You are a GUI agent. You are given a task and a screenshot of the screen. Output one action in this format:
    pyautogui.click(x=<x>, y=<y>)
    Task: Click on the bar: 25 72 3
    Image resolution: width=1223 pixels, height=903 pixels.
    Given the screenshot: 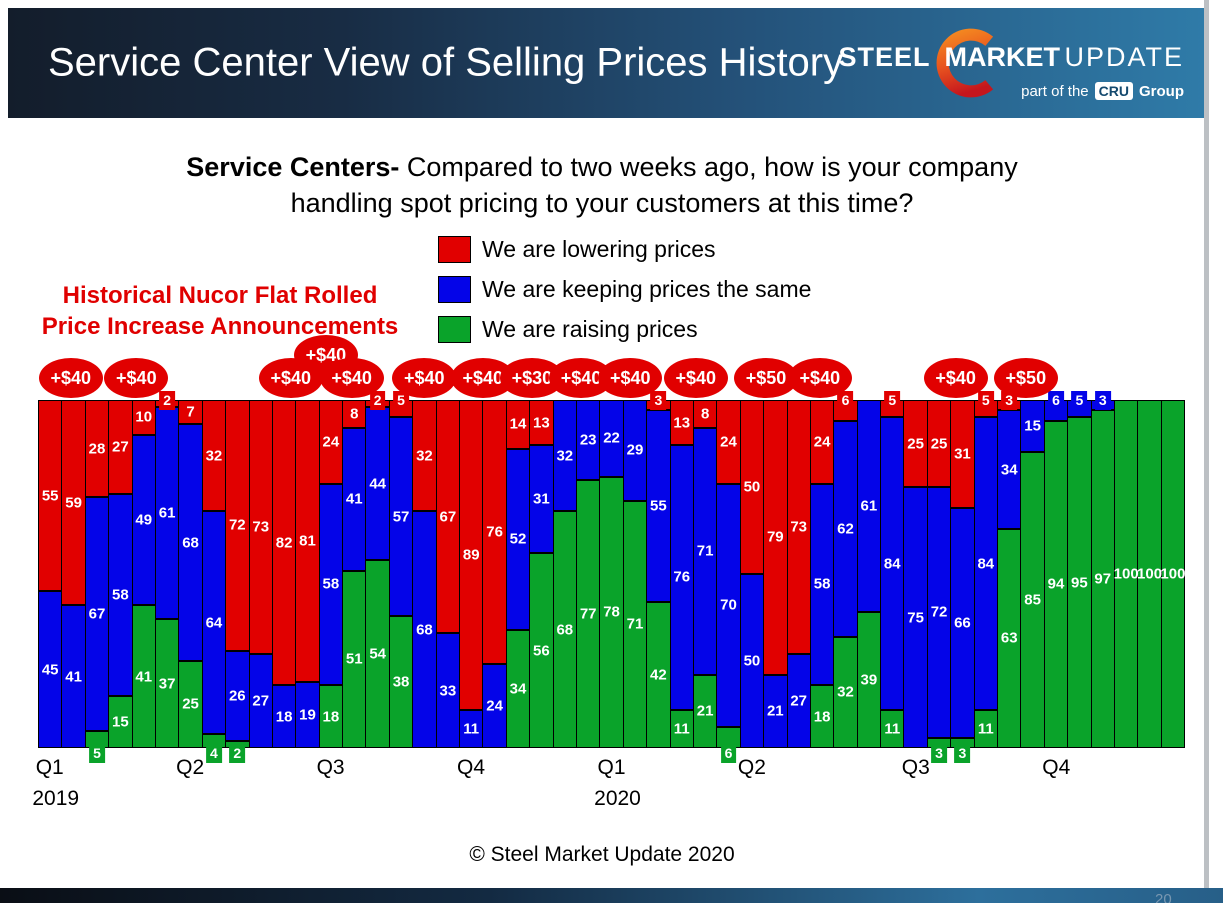 What is the action you would take?
    pyautogui.click(x=939, y=581)
    